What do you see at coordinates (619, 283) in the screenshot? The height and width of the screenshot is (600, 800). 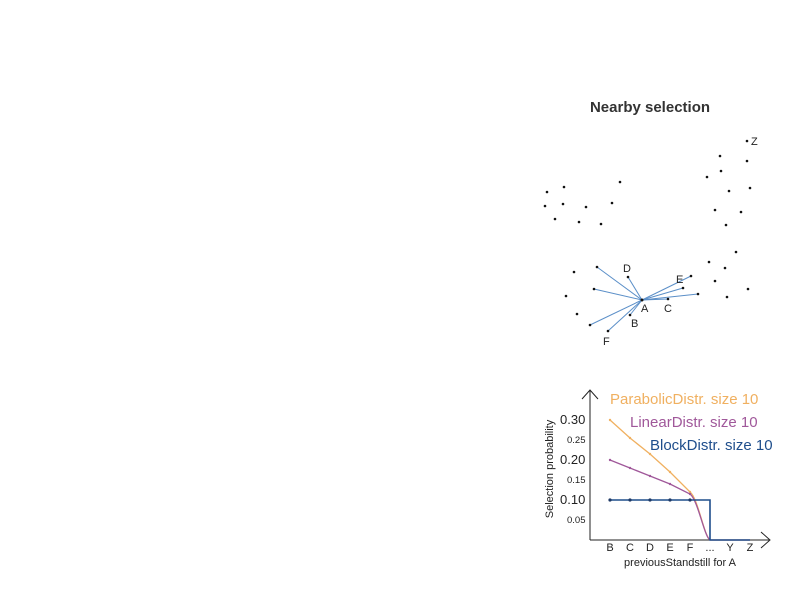 I see `edge-a-p1` at bounding box center [619, 283].